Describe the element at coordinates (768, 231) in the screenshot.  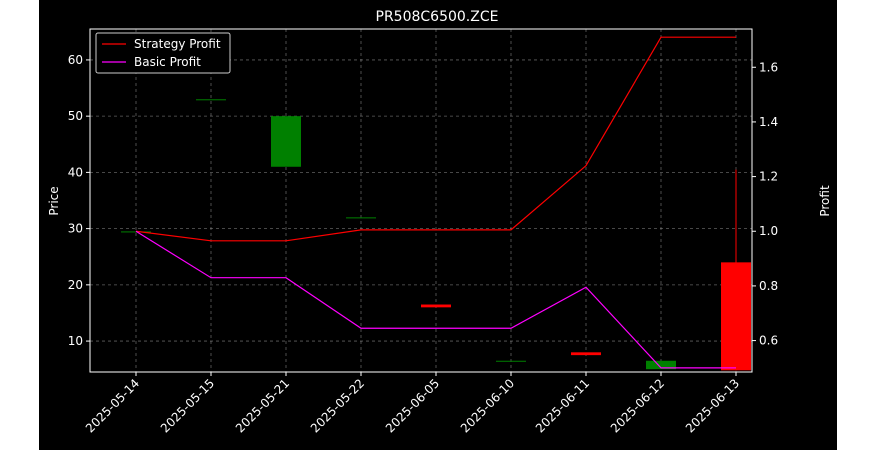
I see `right-tick-label: 1.0` at that location.